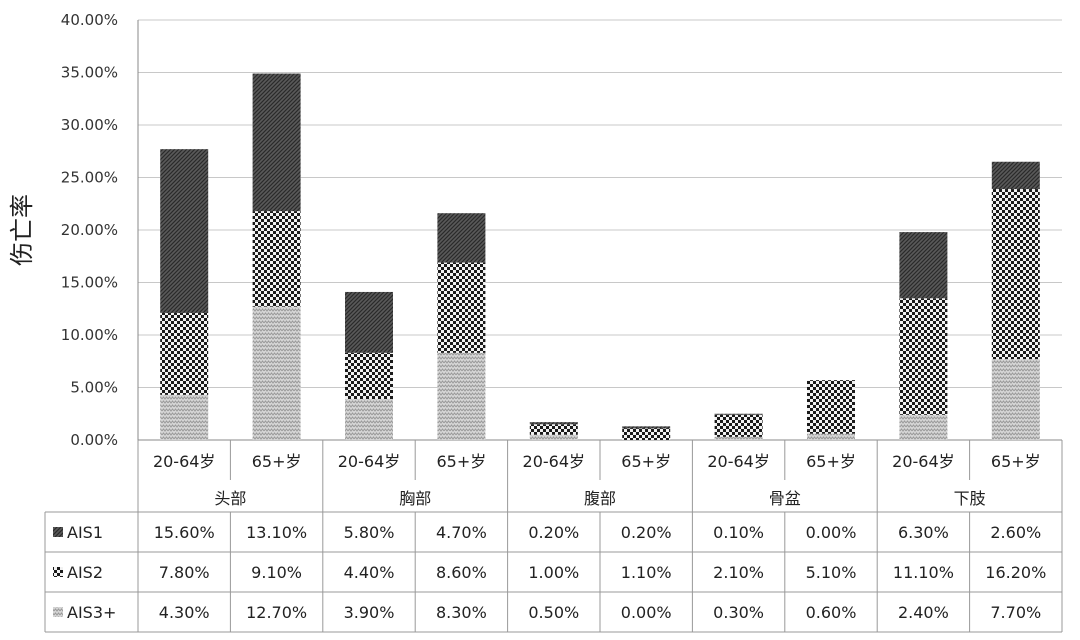 This screenshot has width=1080, height=640. What do you see at coordinates (85, 572) in the screenshot?
I see `legend-label: AIS2` at bounding box center [85, 572].